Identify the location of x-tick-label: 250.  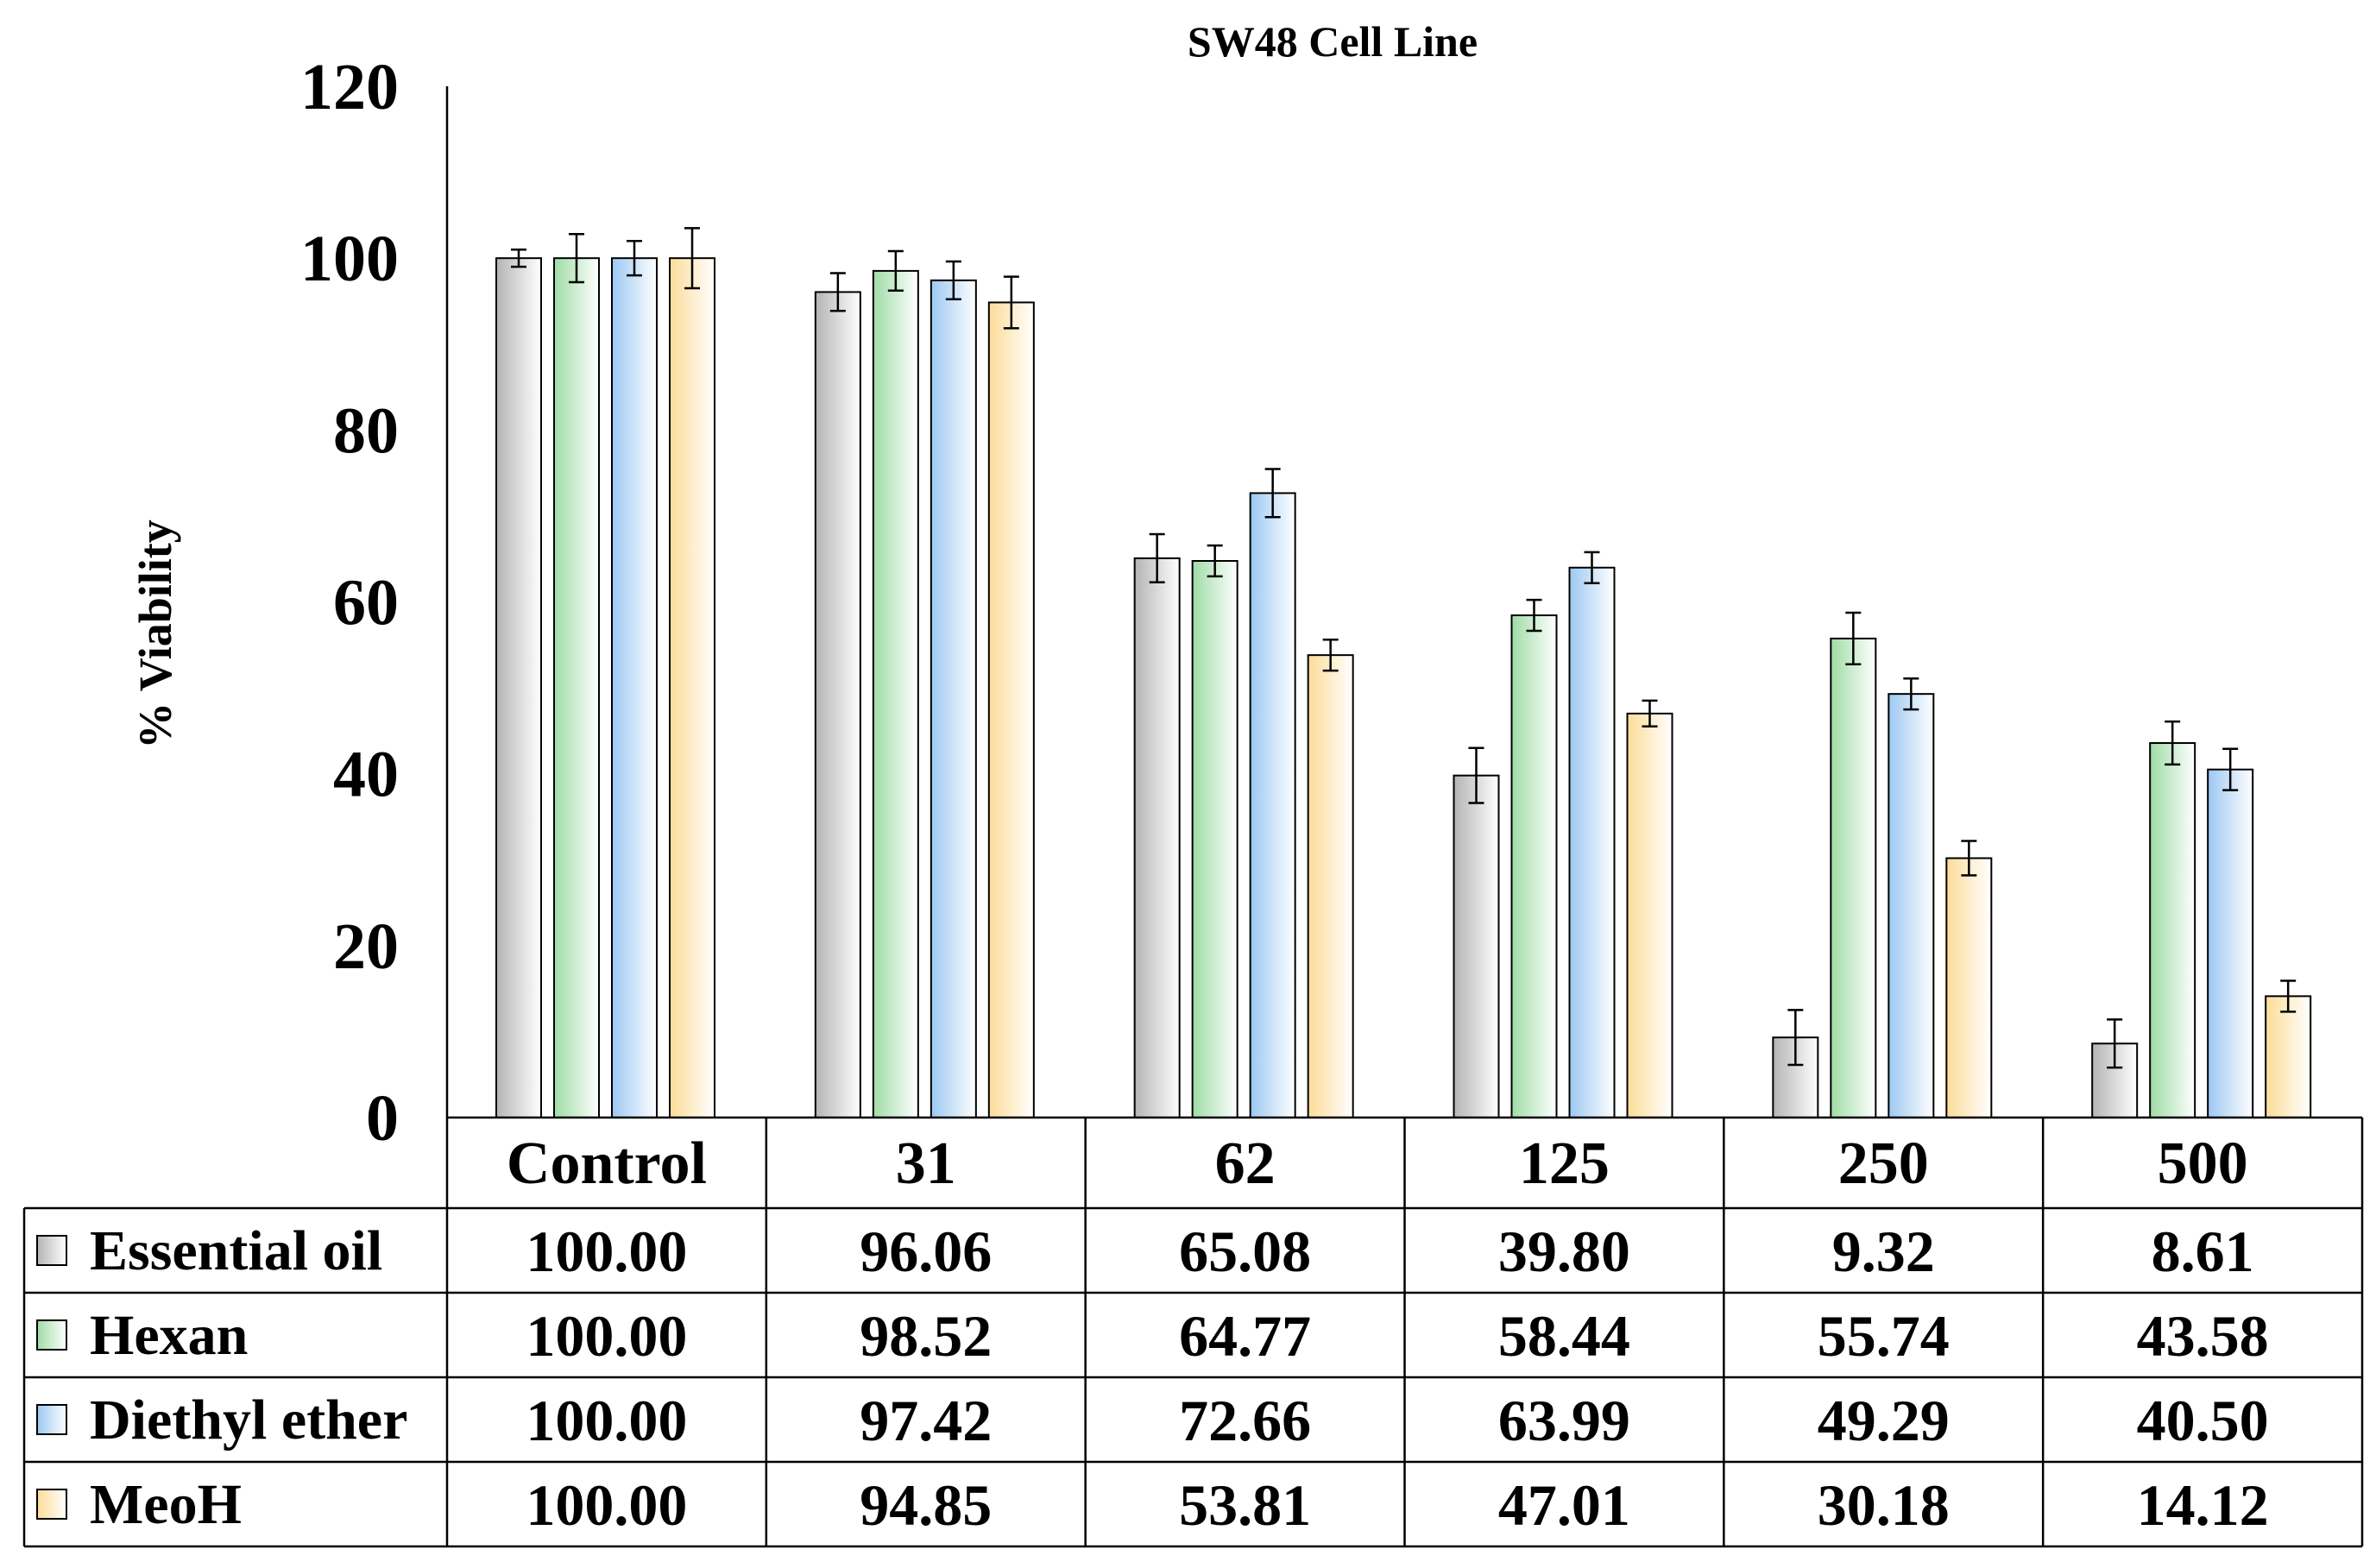
(1884, 1163).